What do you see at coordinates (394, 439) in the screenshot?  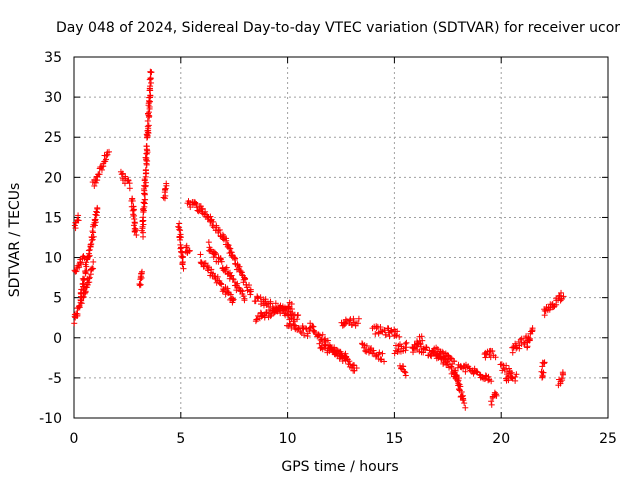 I see `x-tick-label: 15` at bounding box center [394, 439].